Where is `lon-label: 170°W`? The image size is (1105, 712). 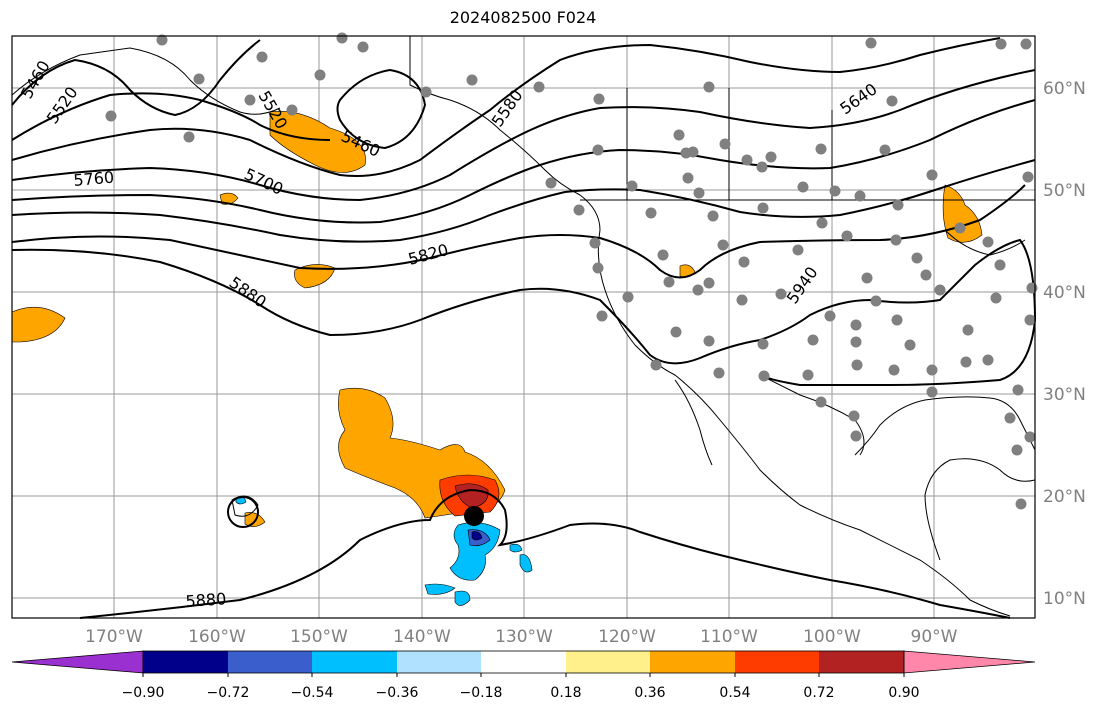 lon-label: 170°W is located at coordinates (114, 637).